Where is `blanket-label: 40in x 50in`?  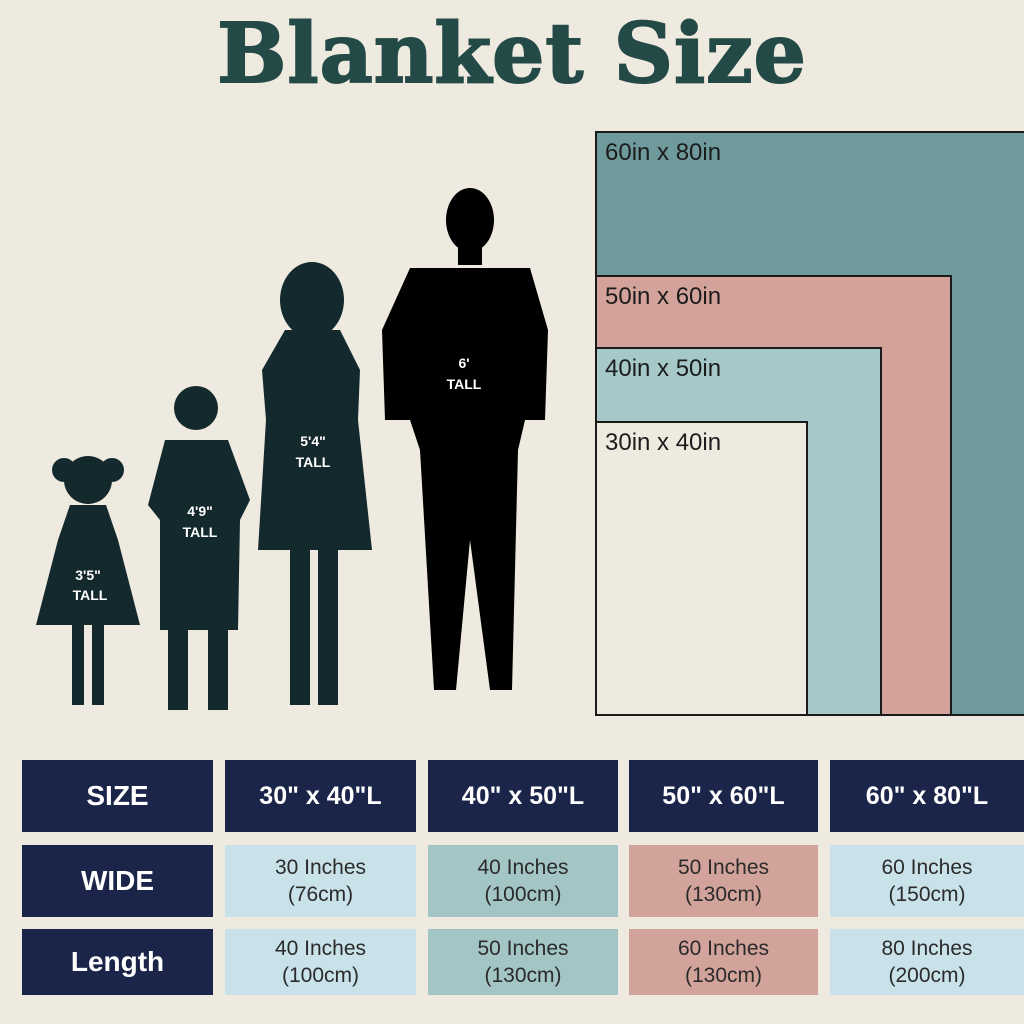
blanket-label: 40in x 50in is located at coordinates (663, 368).